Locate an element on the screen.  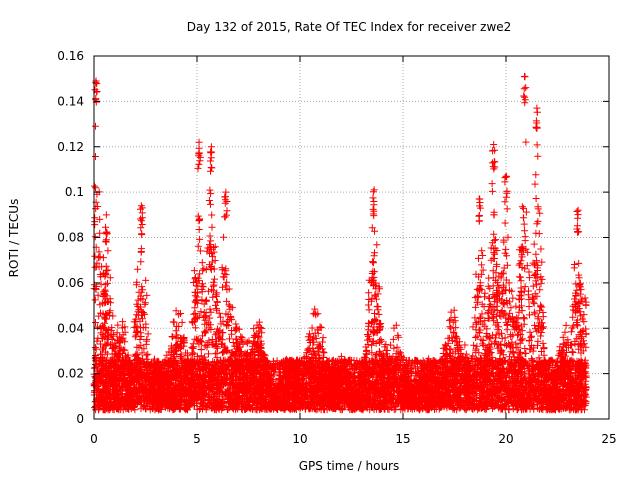
y-tick-label: 0.1 is located at coordinates (74, 192).